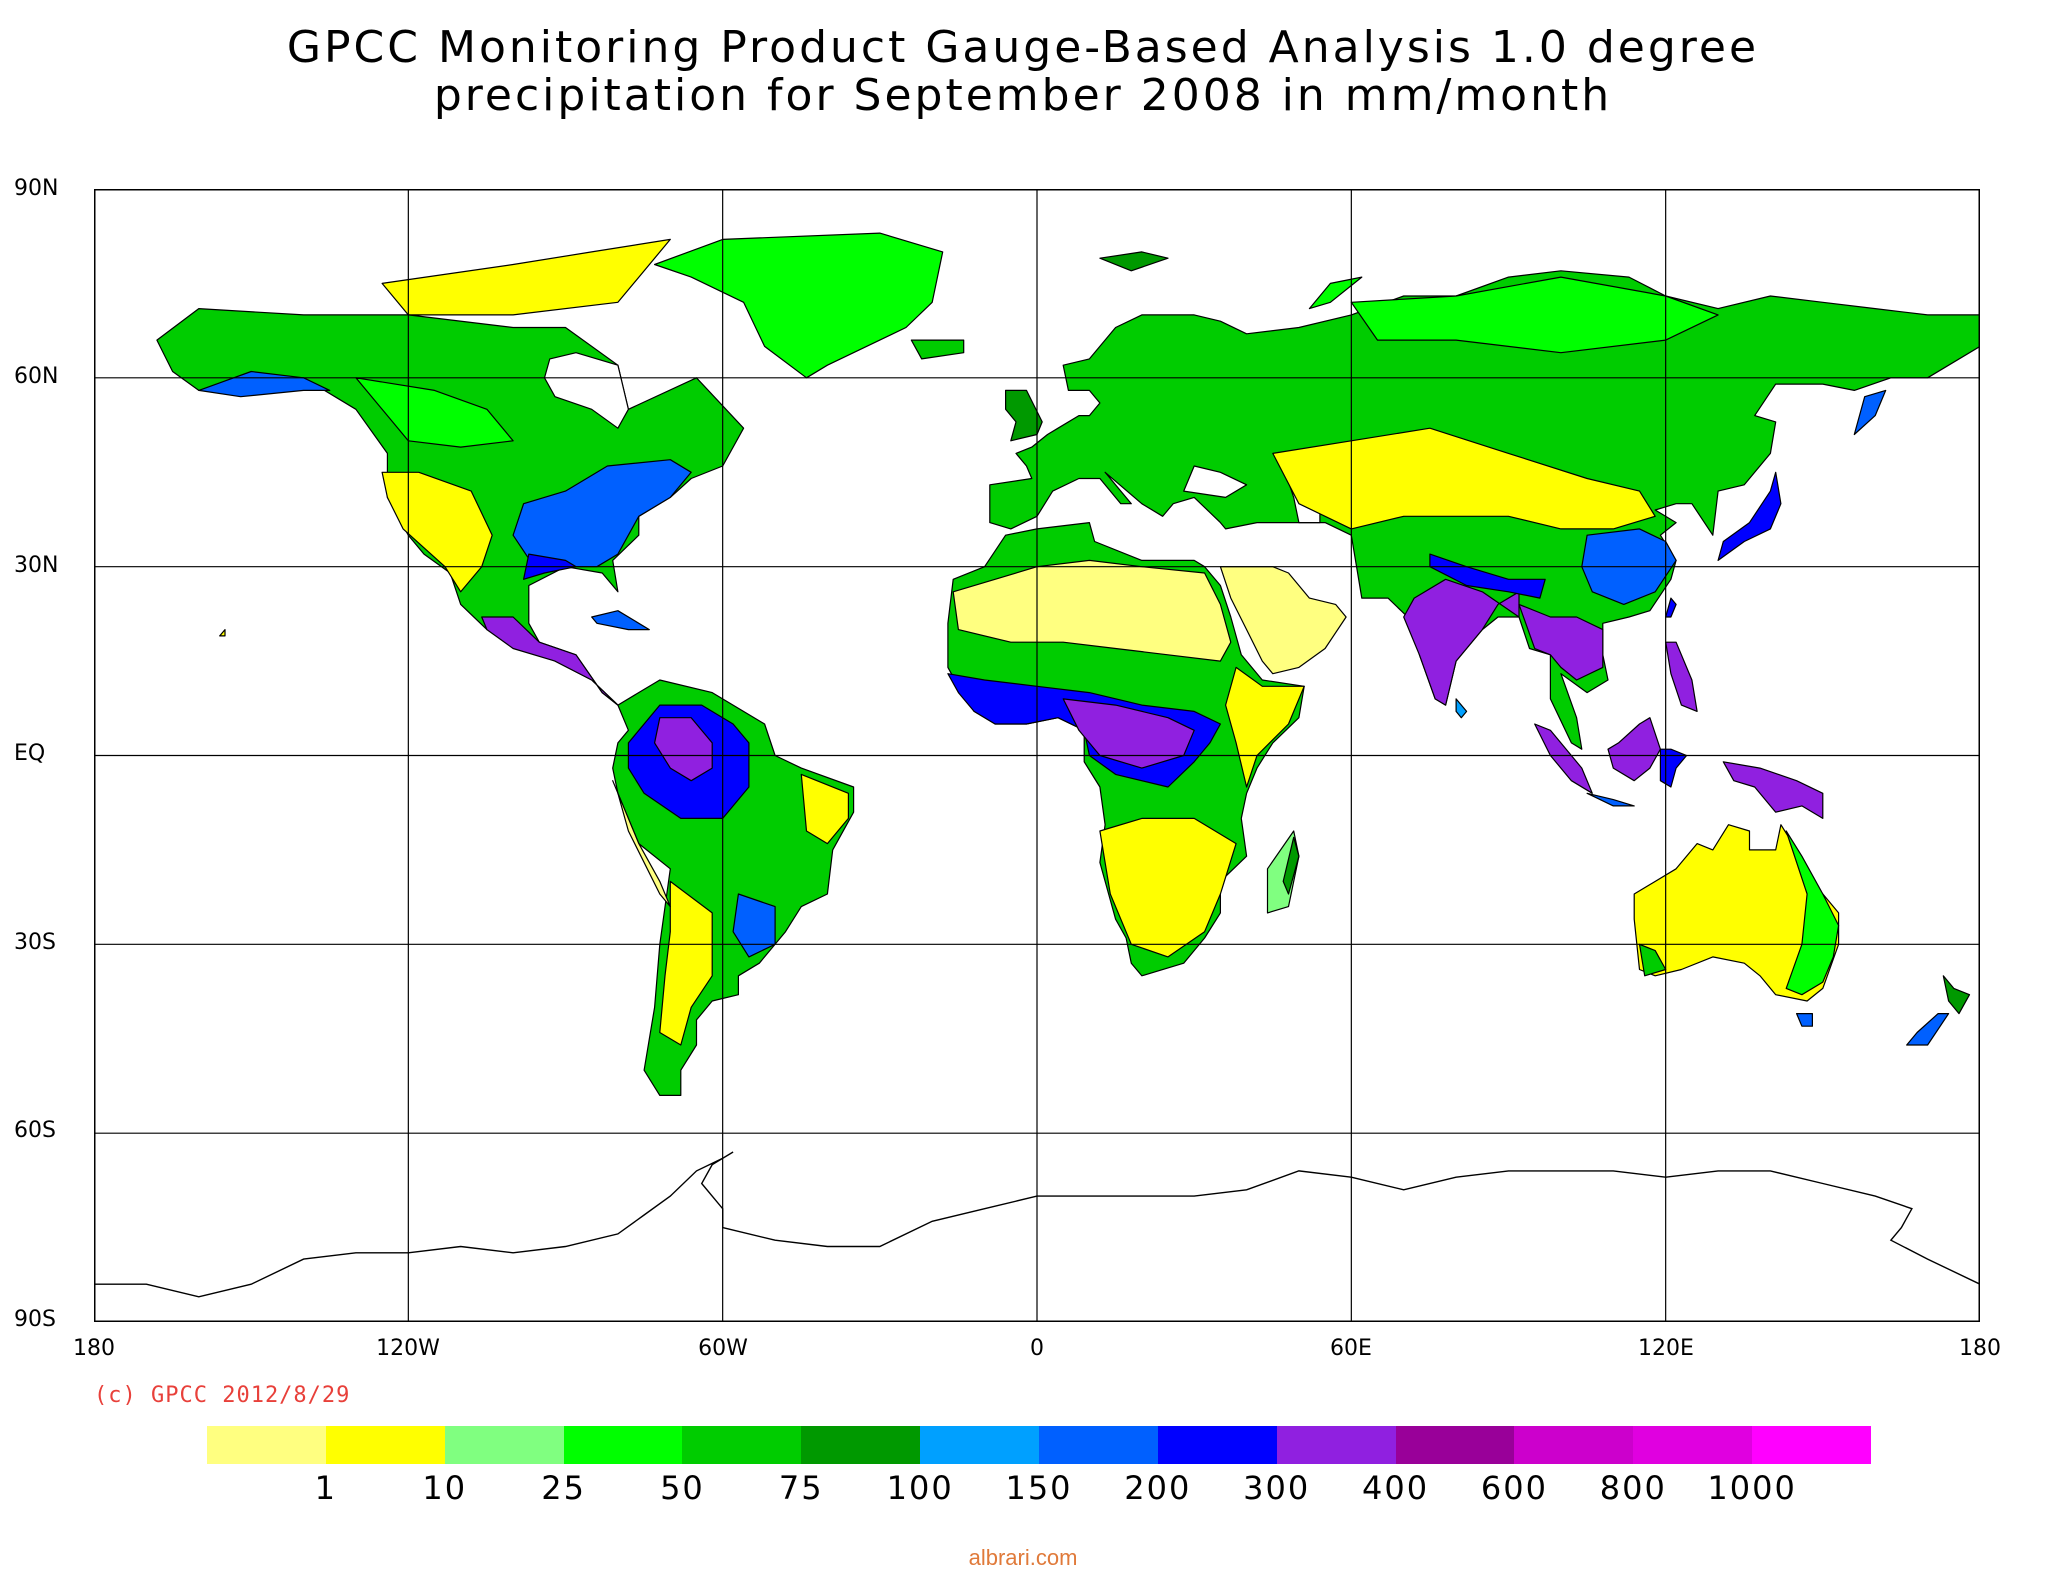  Describe the element at coordinates (434, 412) in the screenshot. I see `region-canada-light` at that location.